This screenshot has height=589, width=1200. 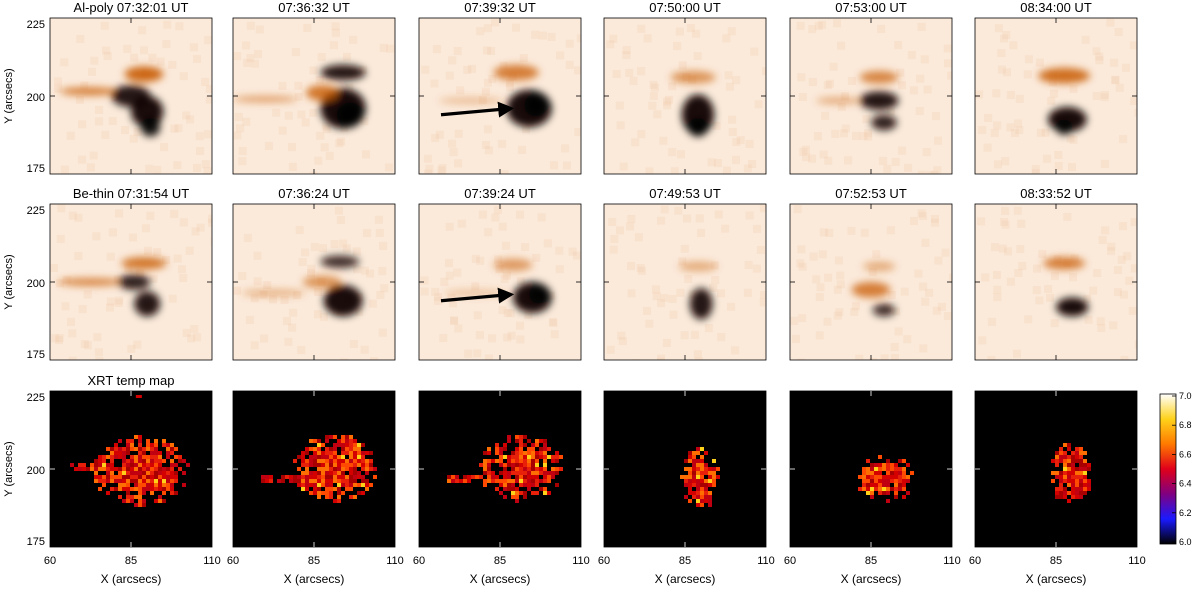 What do you see at coordinates (1185, 513) in the screenshot?
I see `colorbar-tick-label: 6.2` at bounding box center [1185, 513].